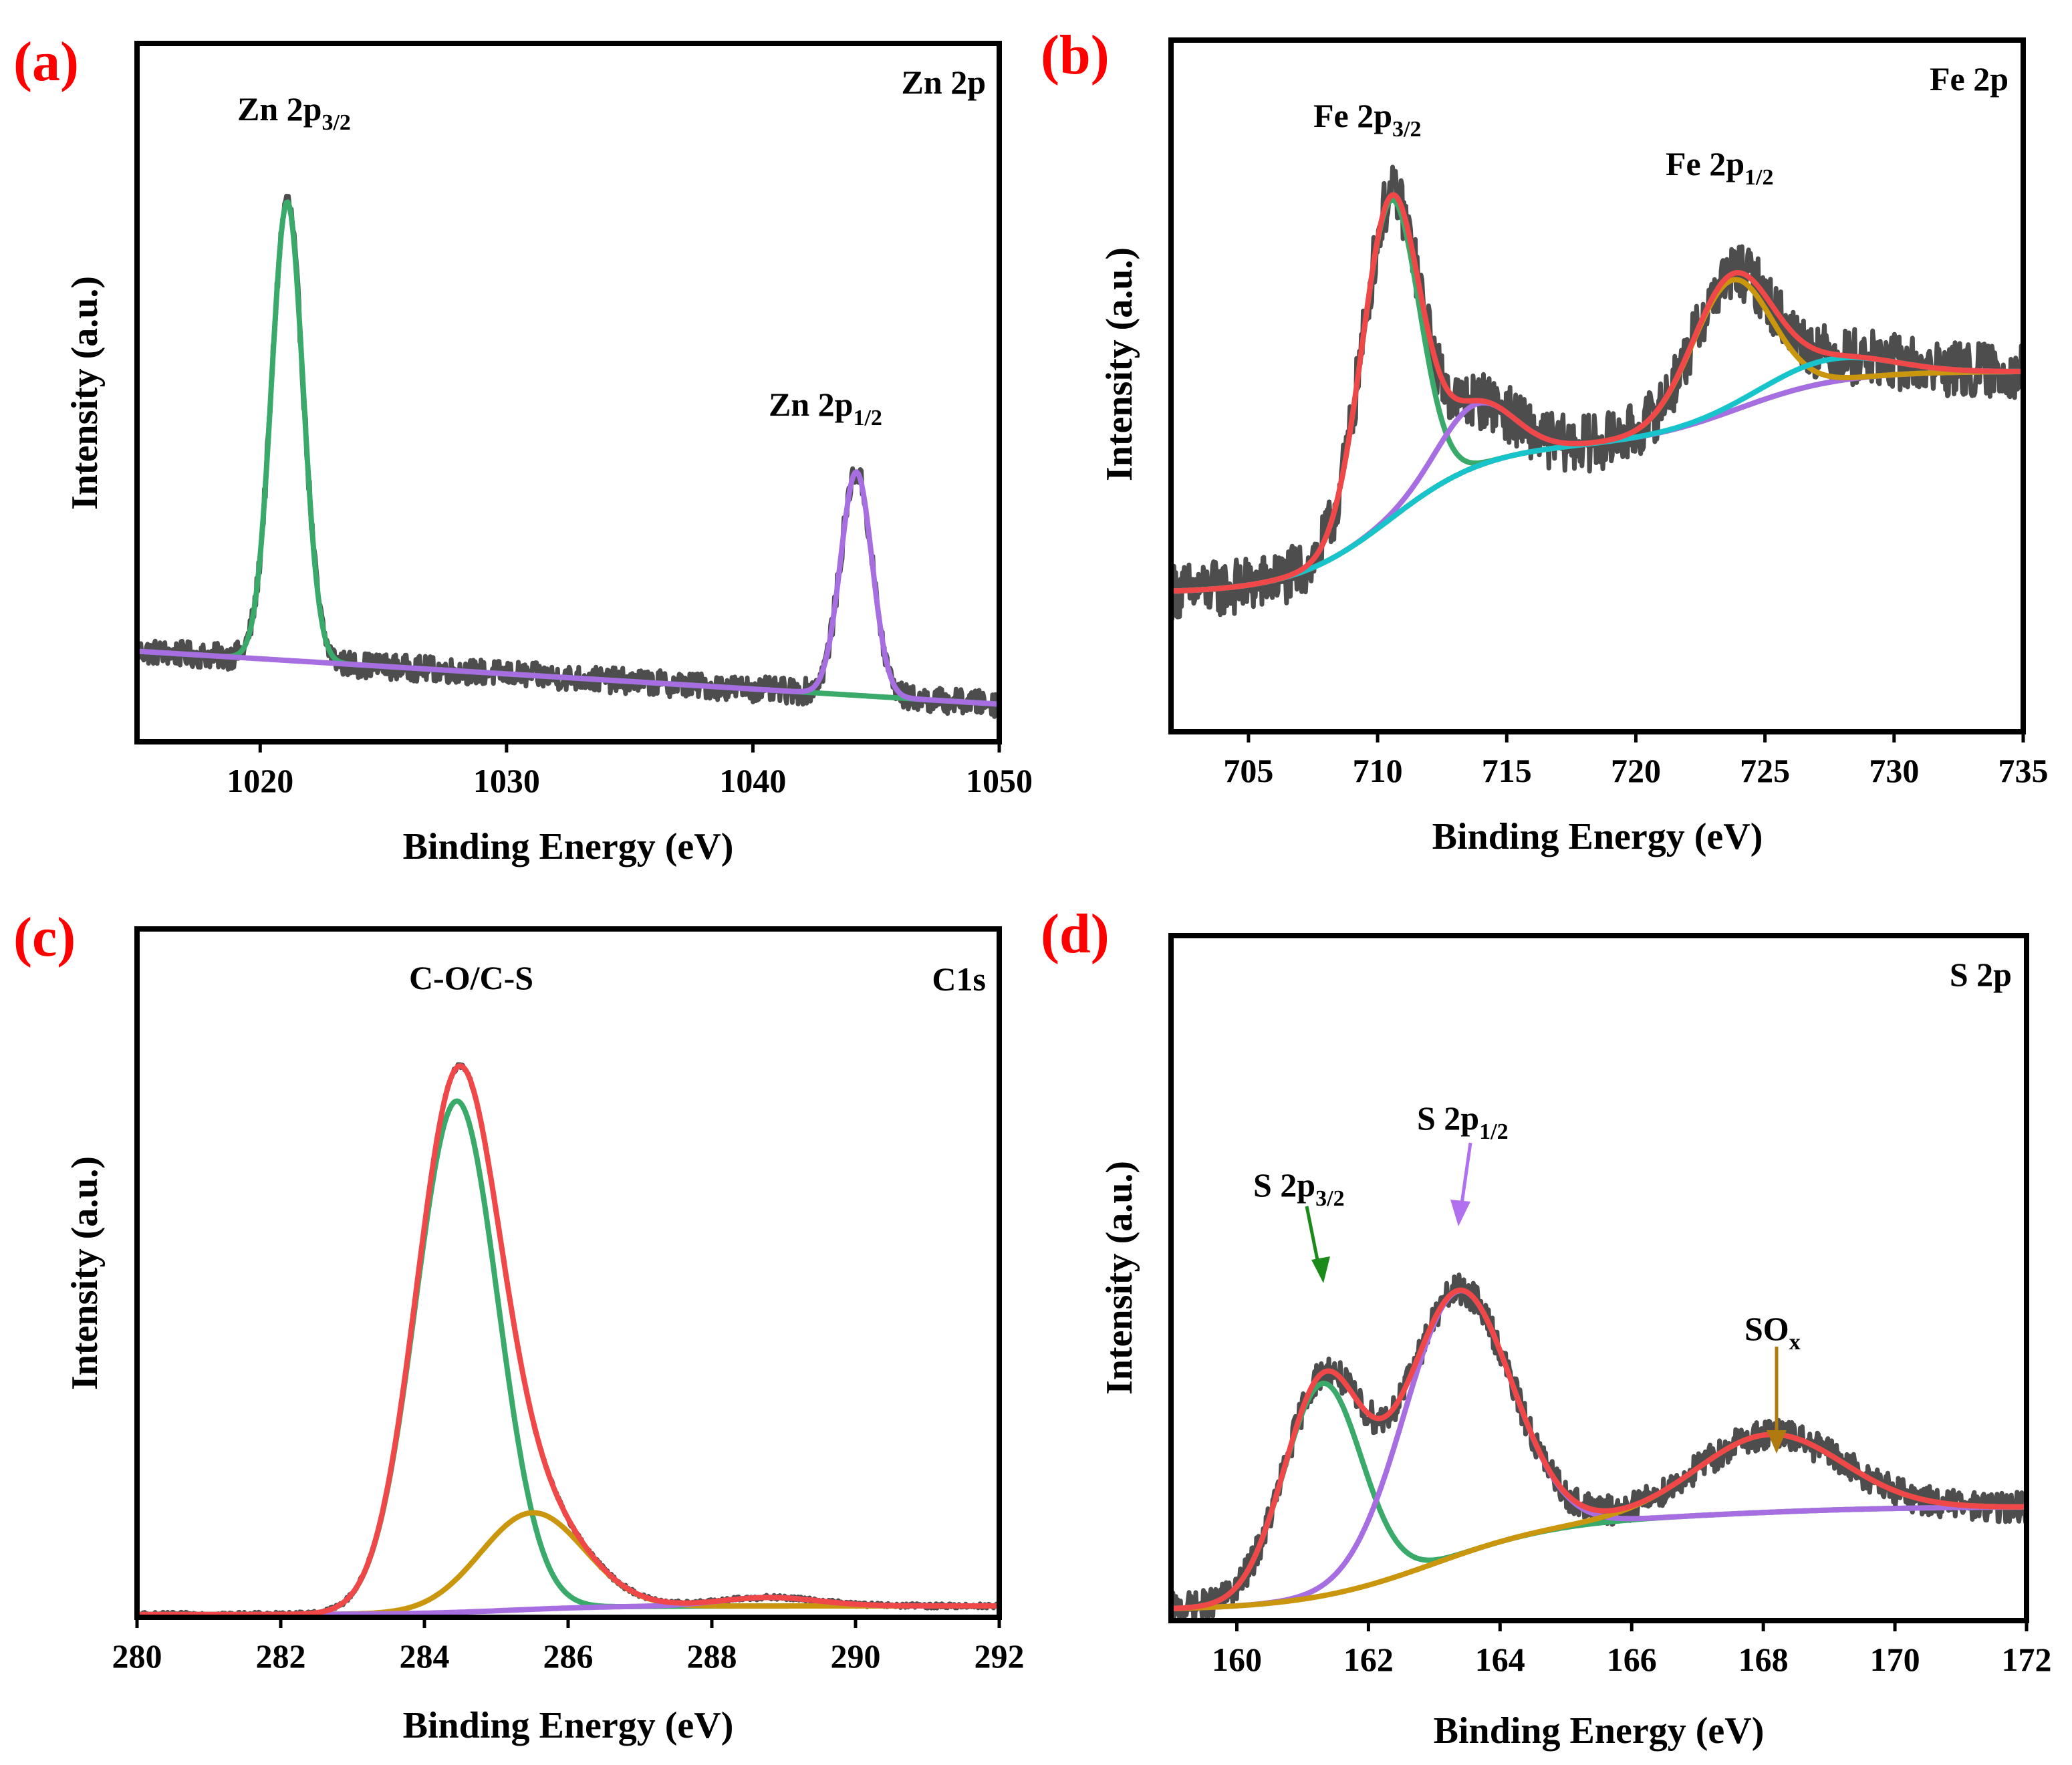 The height and width of the screenshot is (1765, 2072). Describe the element at coordinates (2023, 771) in the screenshot. I see `x-tick-label: 735` at that location.